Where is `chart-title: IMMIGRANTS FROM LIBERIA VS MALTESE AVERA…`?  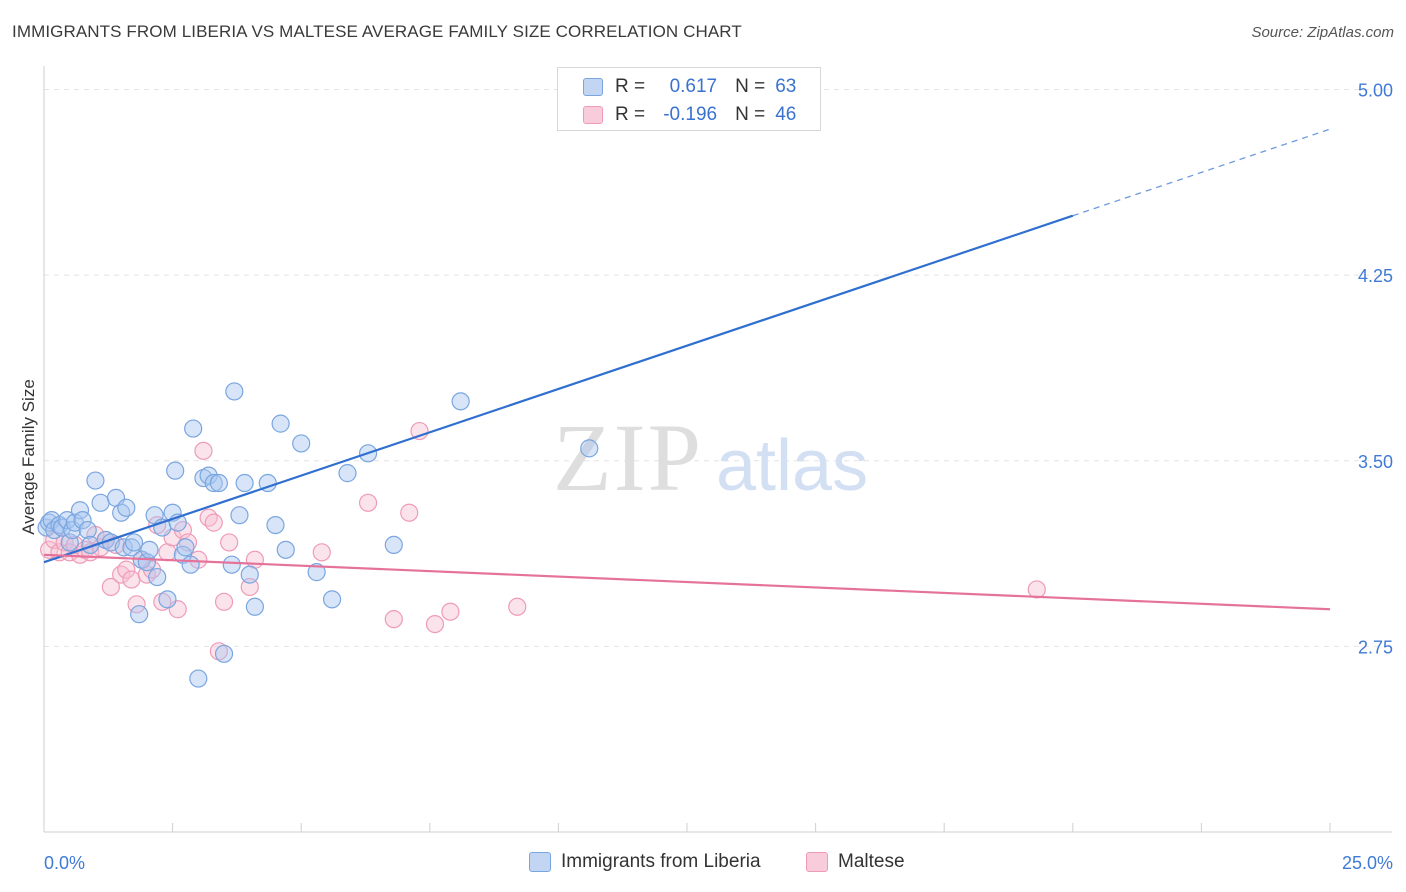 chart-title: IMMIGRANTS FROM LIBERIA VS MALTESE AVERA… is located at coordinates (377, 31).